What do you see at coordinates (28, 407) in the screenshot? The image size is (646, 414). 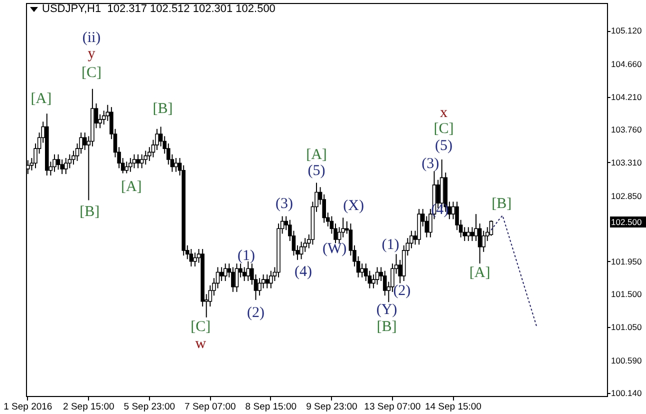 I see `x-tick-label: 1 Sep 2016` at bounding box center [28, 407].